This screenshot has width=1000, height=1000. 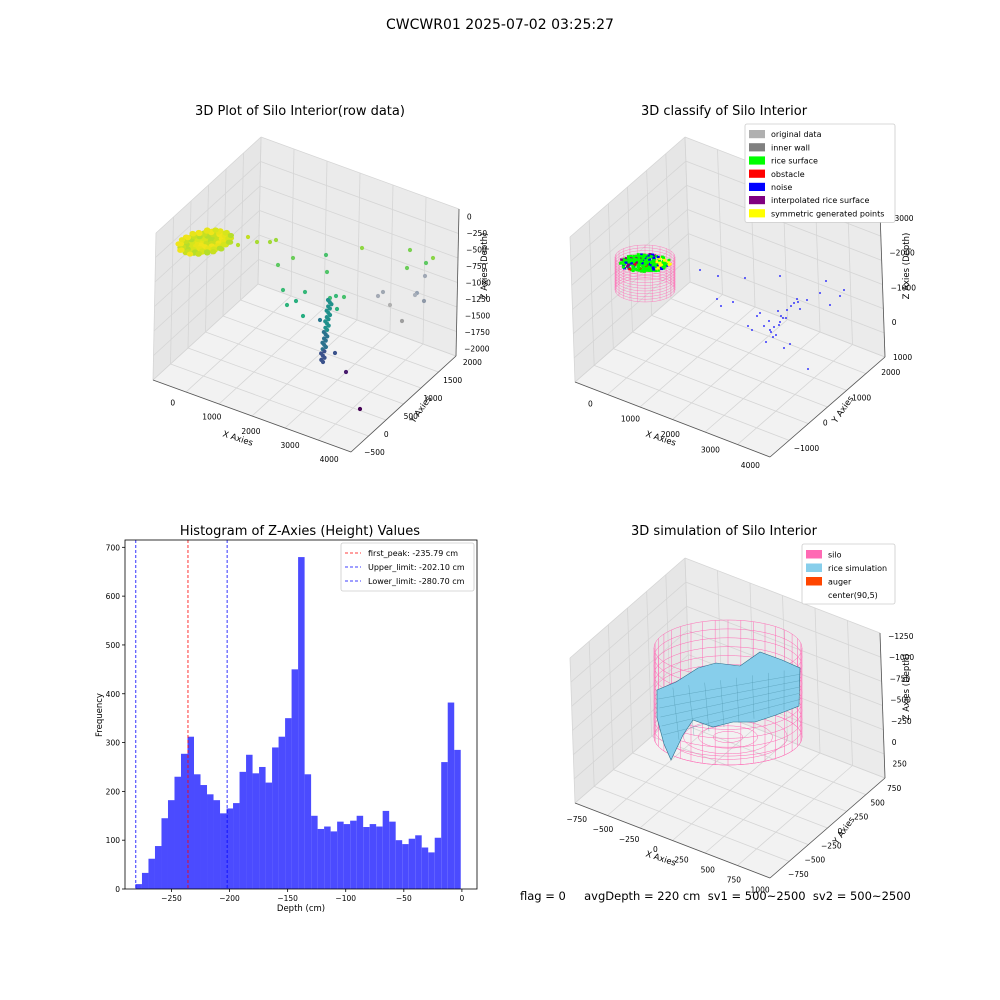 I want to click on x-tick-label: 1000, so click(x=760, y=890).